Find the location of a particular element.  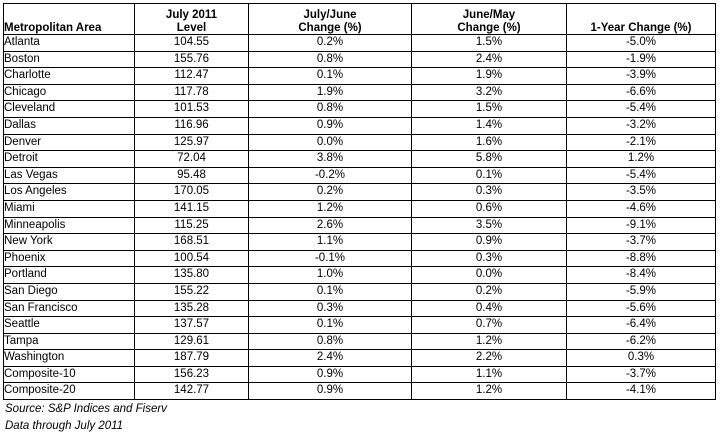

table-row: Washington 187.79 2.4% 2.2% 0.3% is located at coordinates (359, 358).